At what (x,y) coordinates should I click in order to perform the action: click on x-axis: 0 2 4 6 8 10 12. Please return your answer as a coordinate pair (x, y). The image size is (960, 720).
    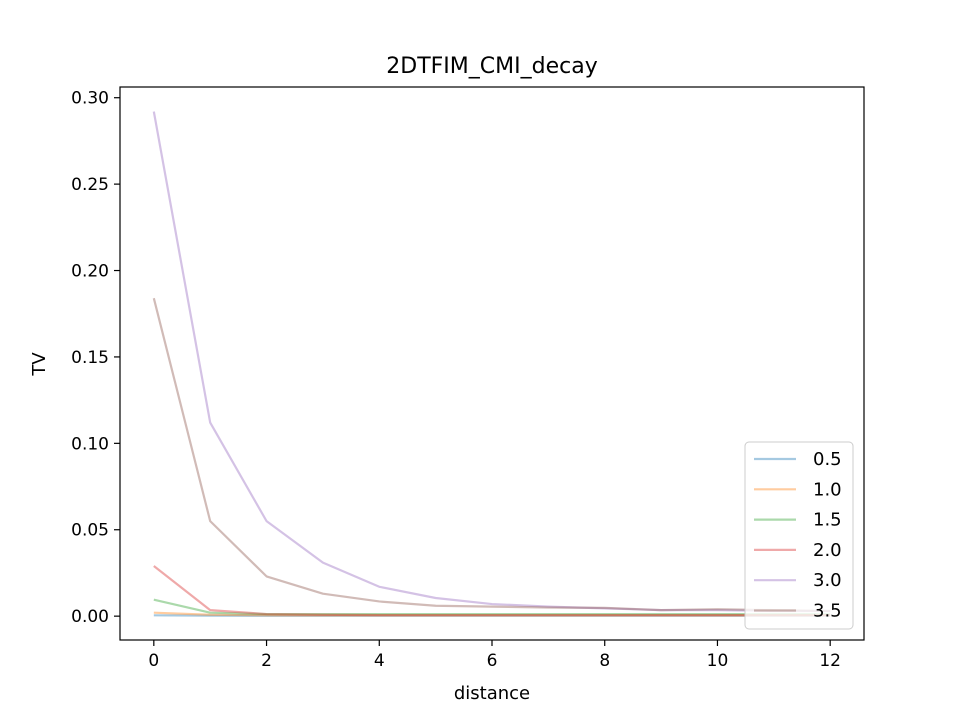
    Looking at the image, I should click on (494, 655).